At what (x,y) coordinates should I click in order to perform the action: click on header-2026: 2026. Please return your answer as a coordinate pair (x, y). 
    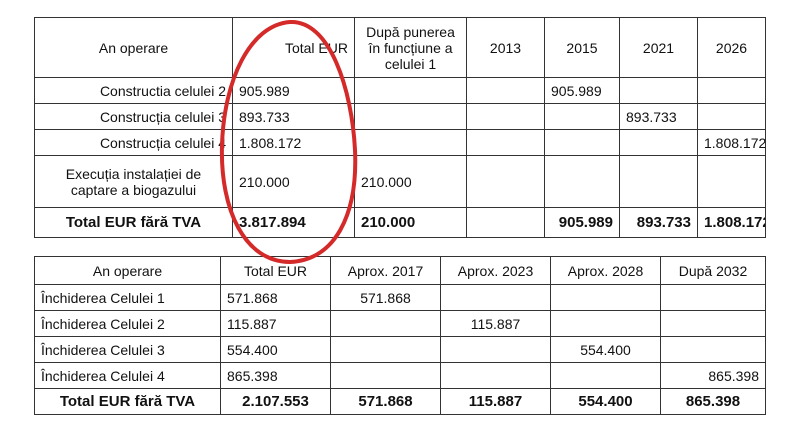
    Looking at the image, I should click on (731, 47).